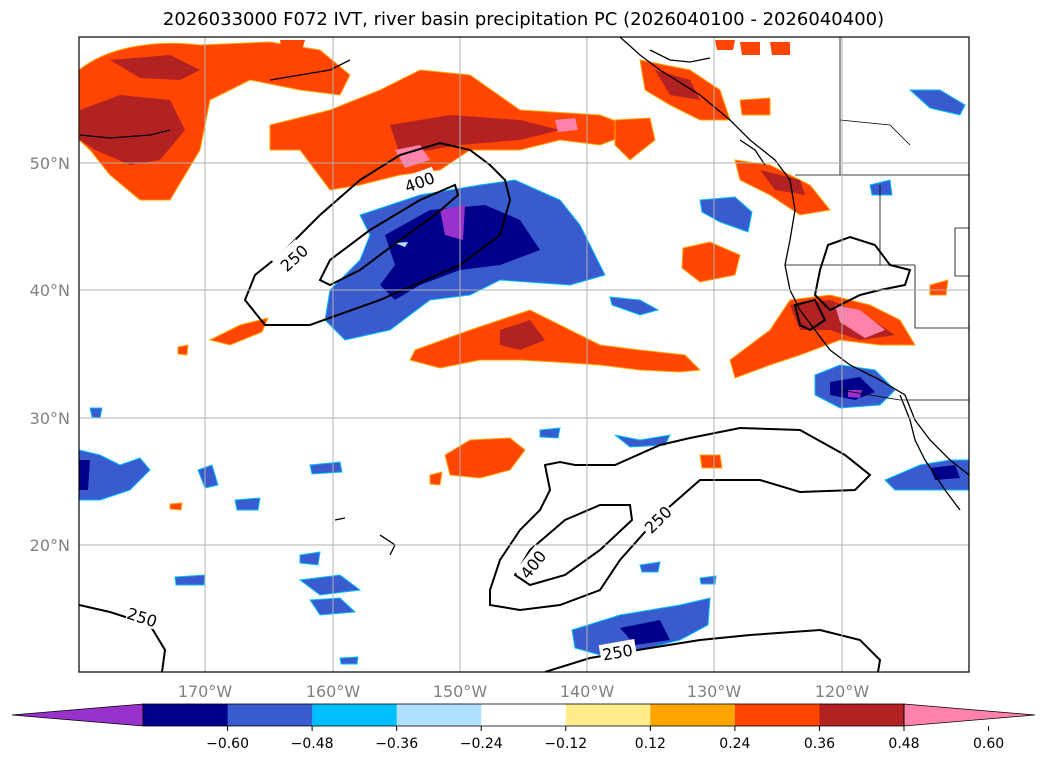 The image size is (1047, 765). What do you see at coordinates (680, 519) in the screenshot?
I see `ivt-250-contour-south` at bounding box center [680, 519].